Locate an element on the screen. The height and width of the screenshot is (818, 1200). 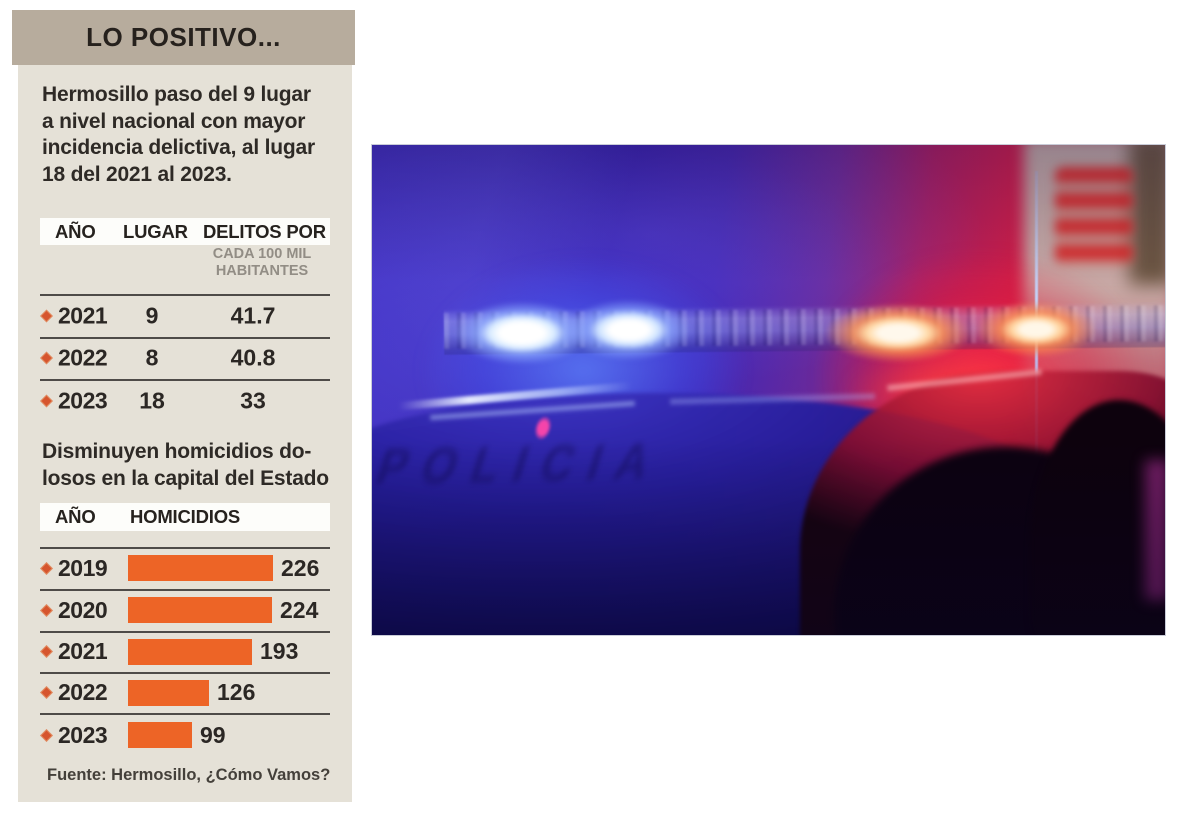
intro-line: incidencia delictiva, al lugar is located at coordinates (178, 147).